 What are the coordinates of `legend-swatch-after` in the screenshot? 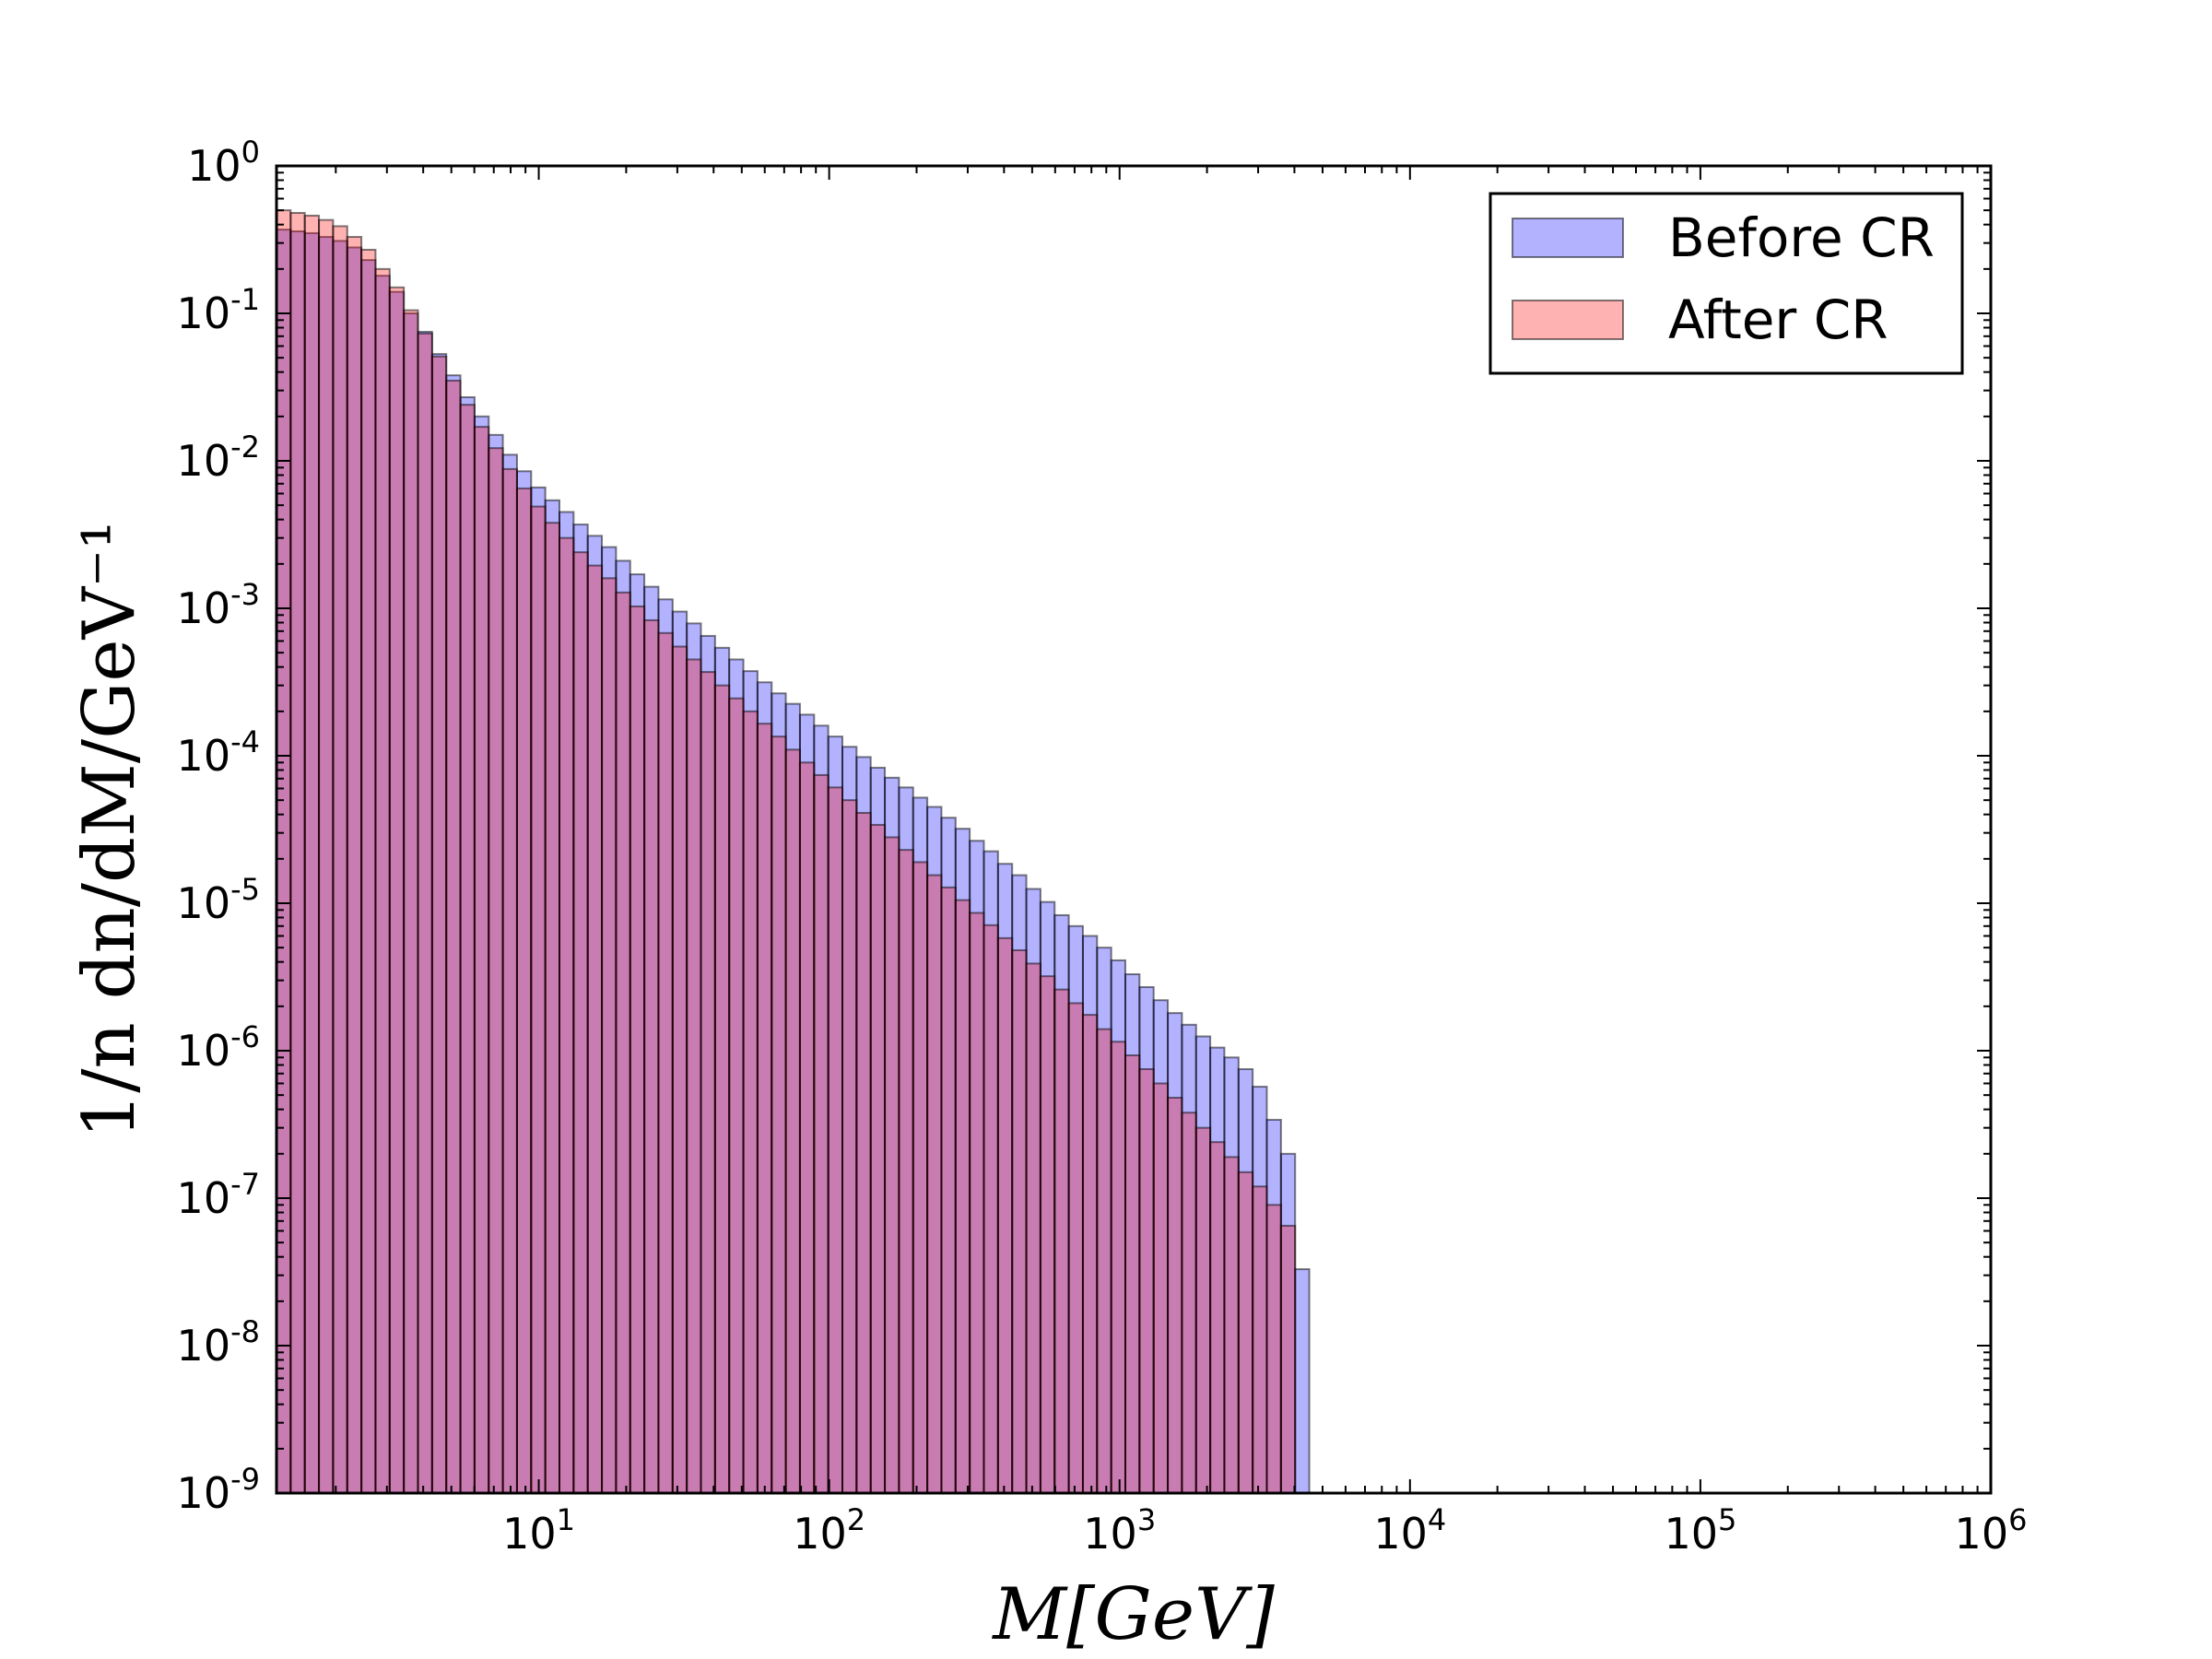 It's located at (1568, 320).